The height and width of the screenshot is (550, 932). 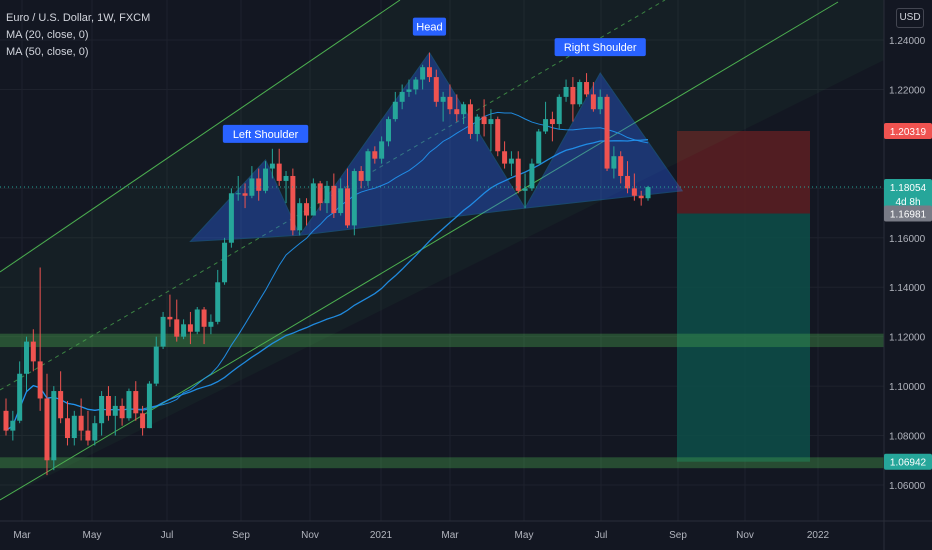 I want to click on pattern-labels: Left Shoulder Head Right Shoulder, so click(x=434, y=80).